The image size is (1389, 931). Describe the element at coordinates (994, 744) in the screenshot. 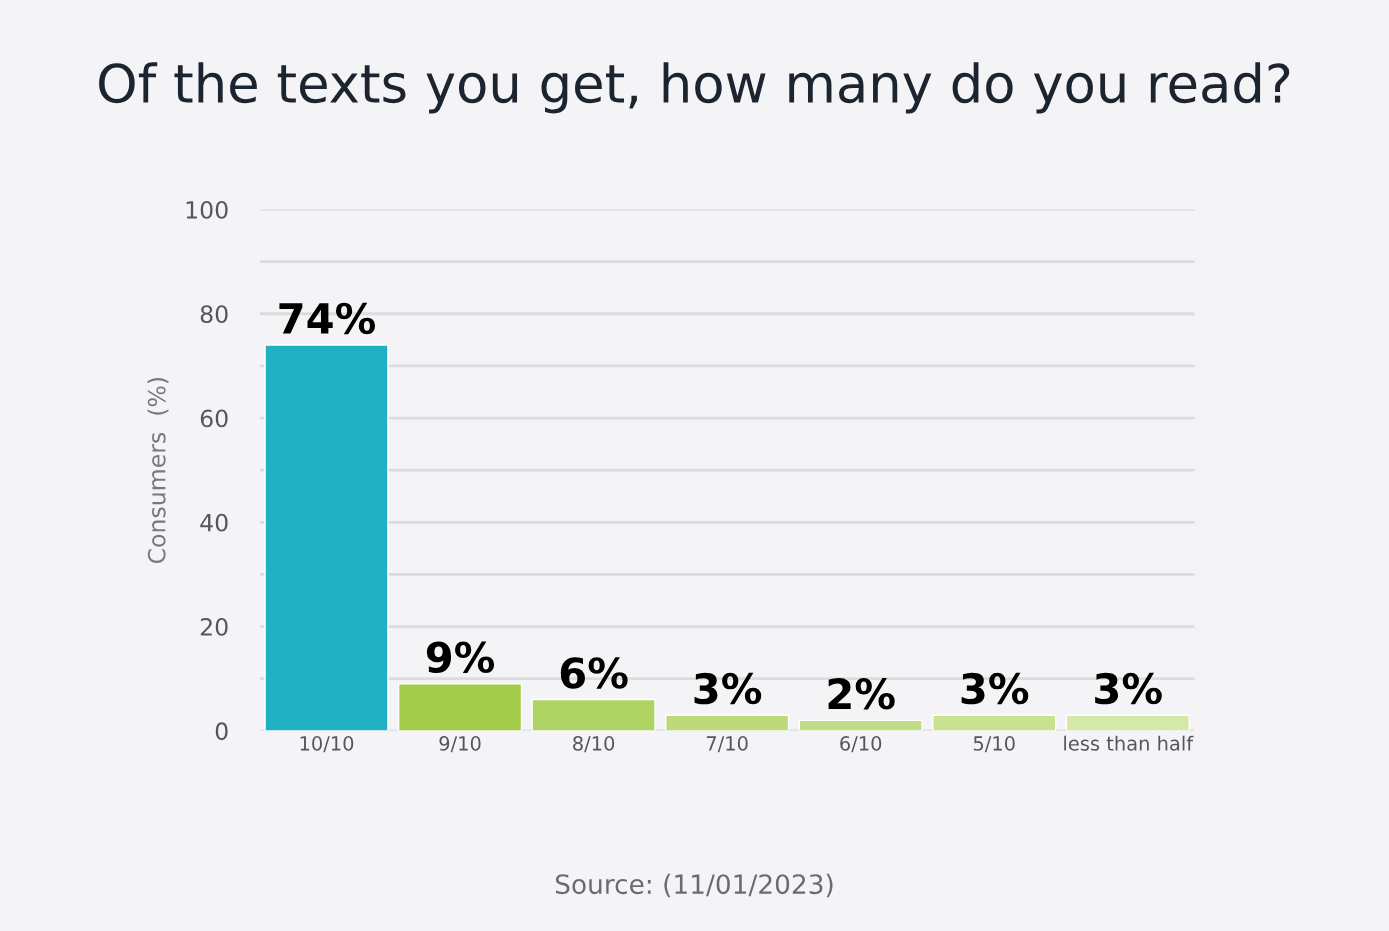

I see `x-tick-label: 5/10` at that location.